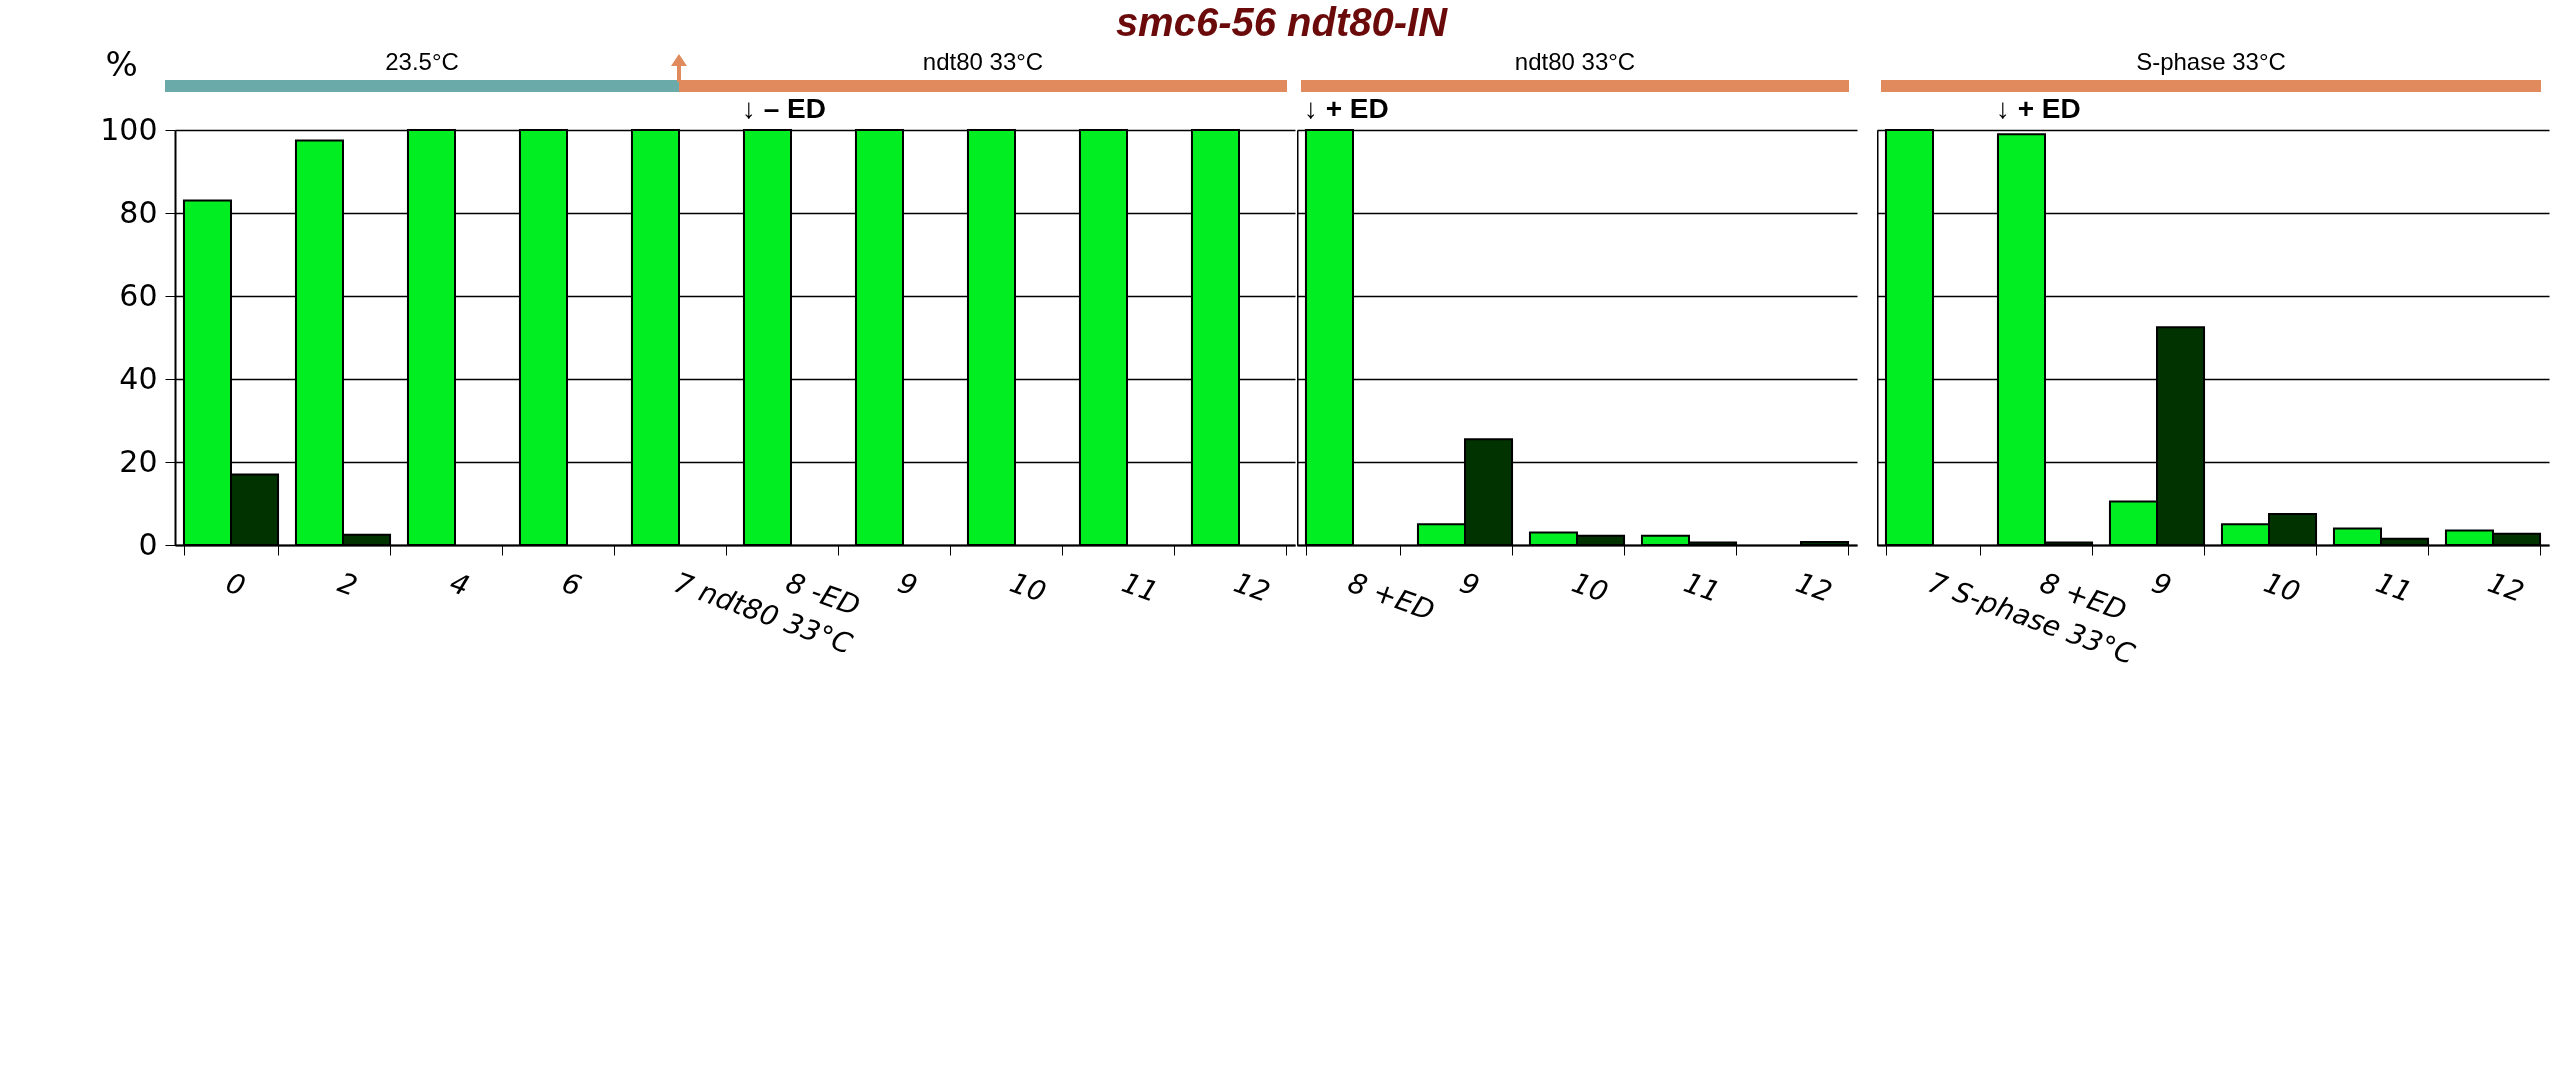  I want to click on x-tick-label: 8 +ED, so click(1391, 596).